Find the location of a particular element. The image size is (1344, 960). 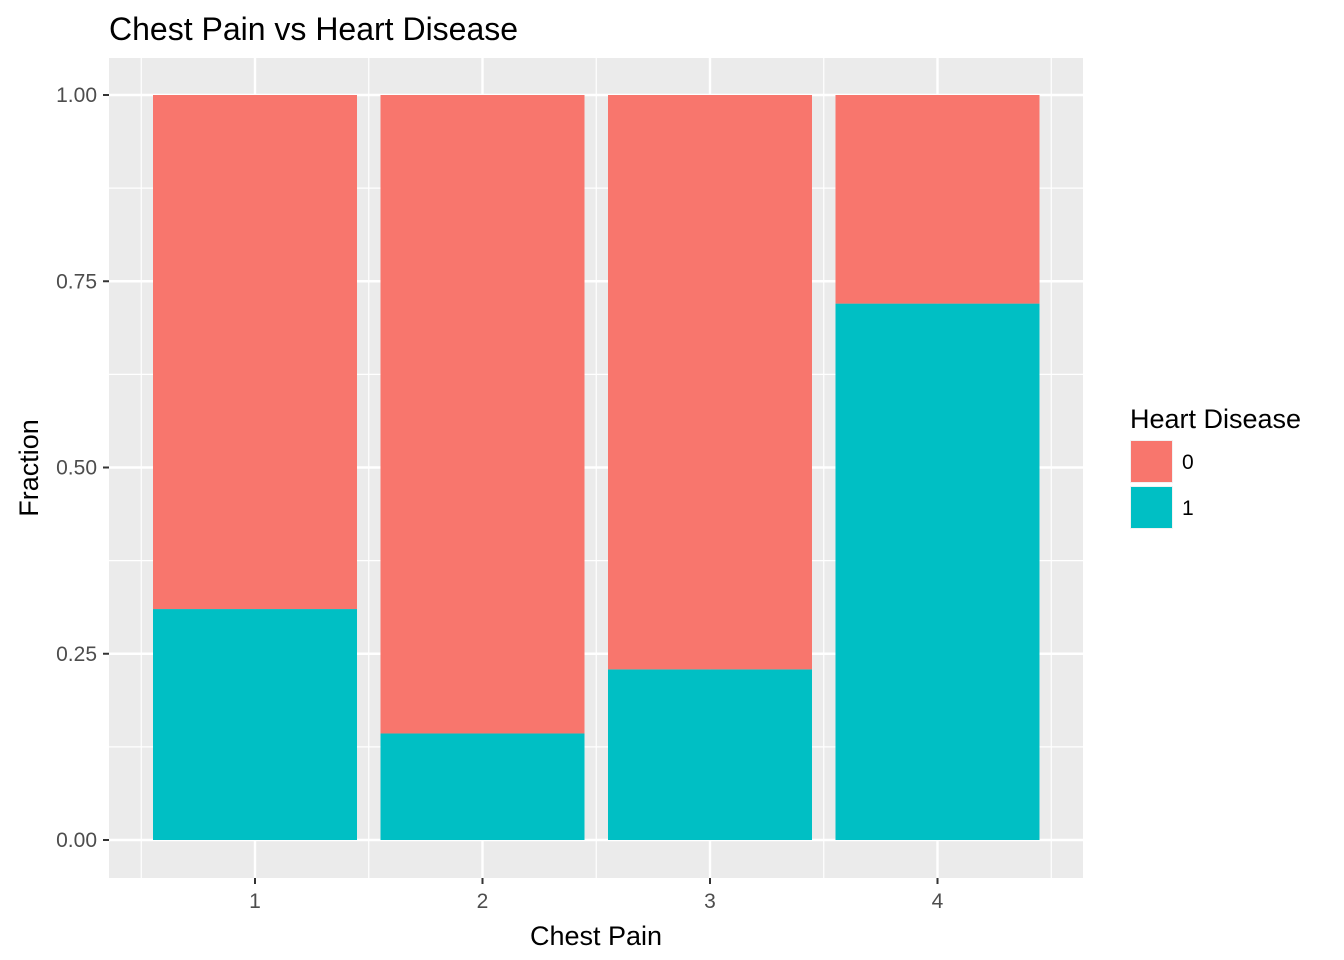

legend-label-1: 1 is located at coordinates (1188, 508).